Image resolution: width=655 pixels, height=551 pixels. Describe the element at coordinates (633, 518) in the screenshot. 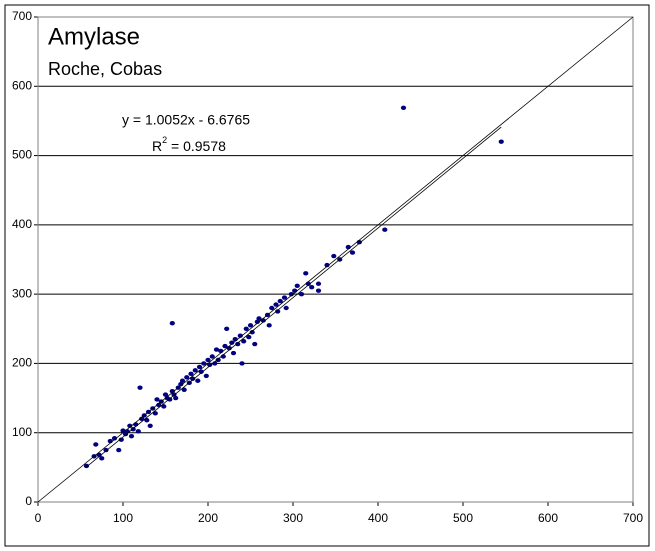

I see `x-tick-label: 700` at that location.